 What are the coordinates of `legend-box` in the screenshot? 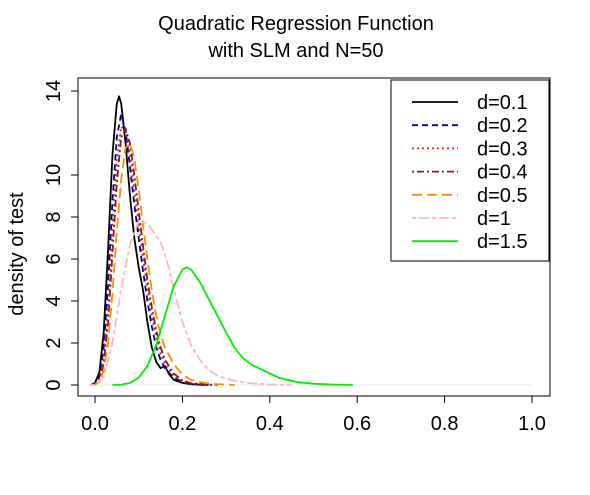 It's located at (470, 170).